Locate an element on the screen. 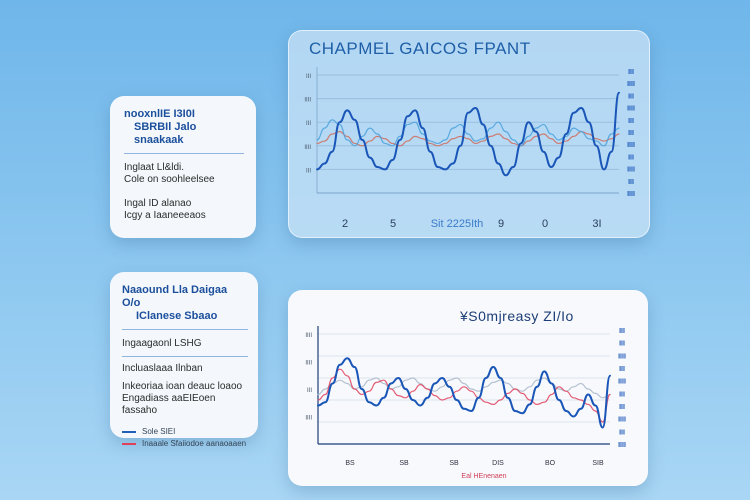 Image resolution: width=750 pixels, height=500 pixels. info-card-2-line: Ingaagaonl LSHG is located at coordinates (162, 343).